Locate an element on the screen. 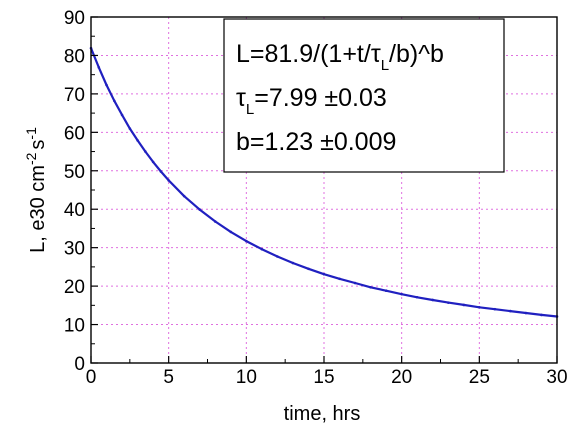 Image resolution: width=578 pixels, height=431 pixels. y-axis-title: L, e30 cm-2 s-1 is located at coordinates (36, 190).